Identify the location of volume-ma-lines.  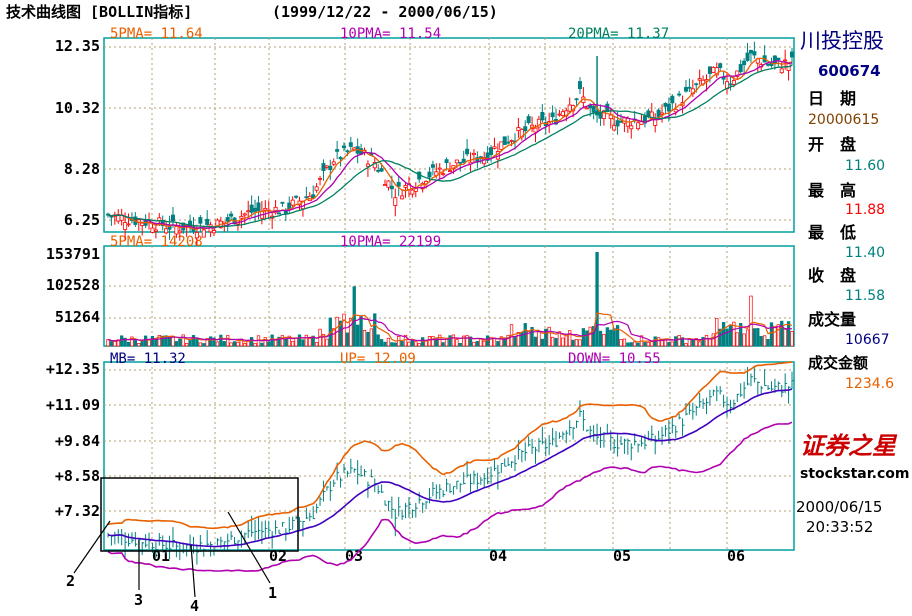
(450, 327).